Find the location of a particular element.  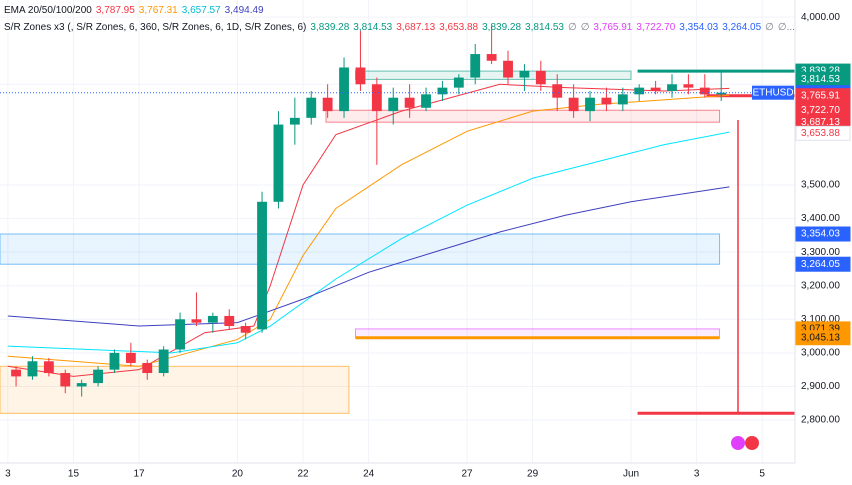

legend-item: 3,264.05 is located at coordinates (742, 27).